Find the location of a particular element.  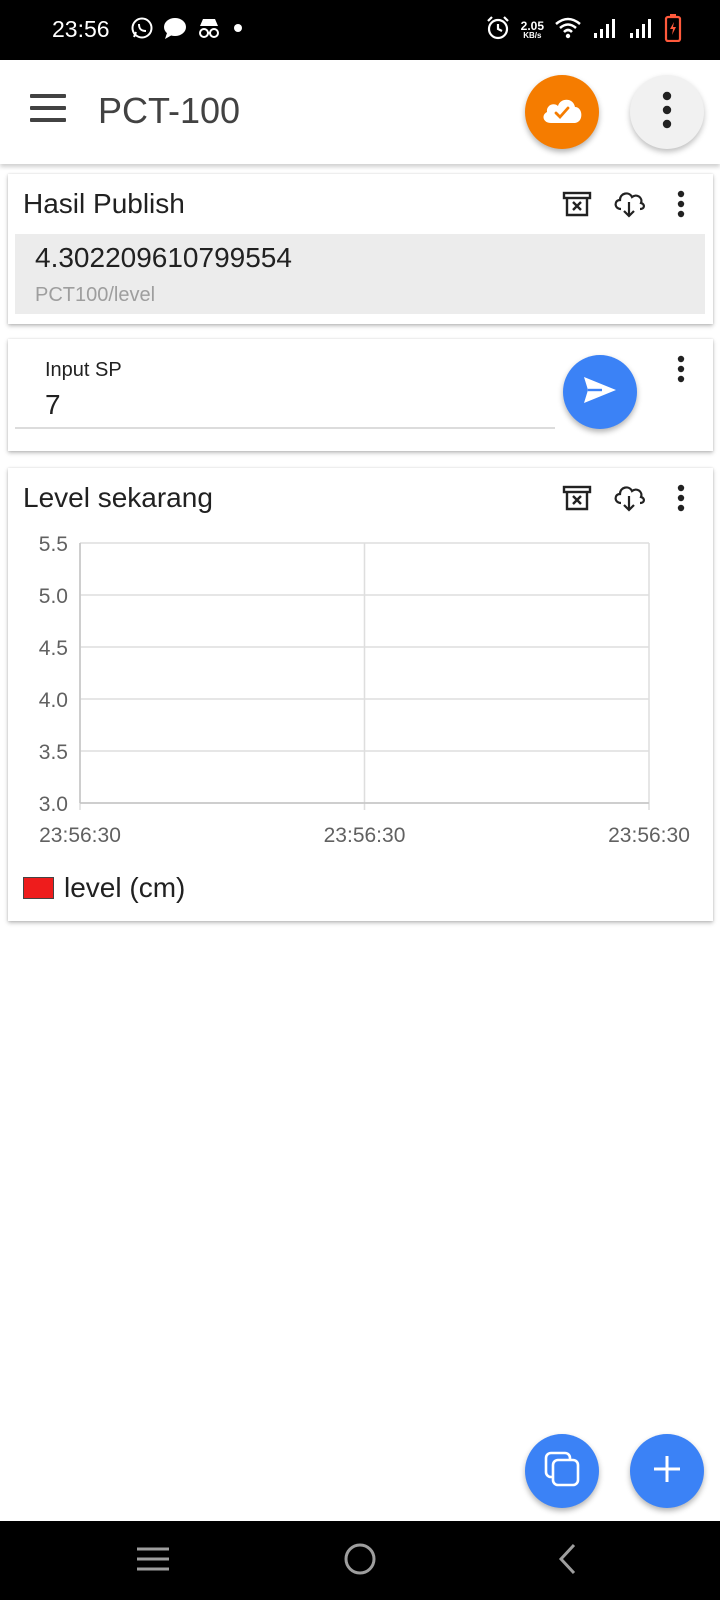

send-button is located at coordinates (600, 392).